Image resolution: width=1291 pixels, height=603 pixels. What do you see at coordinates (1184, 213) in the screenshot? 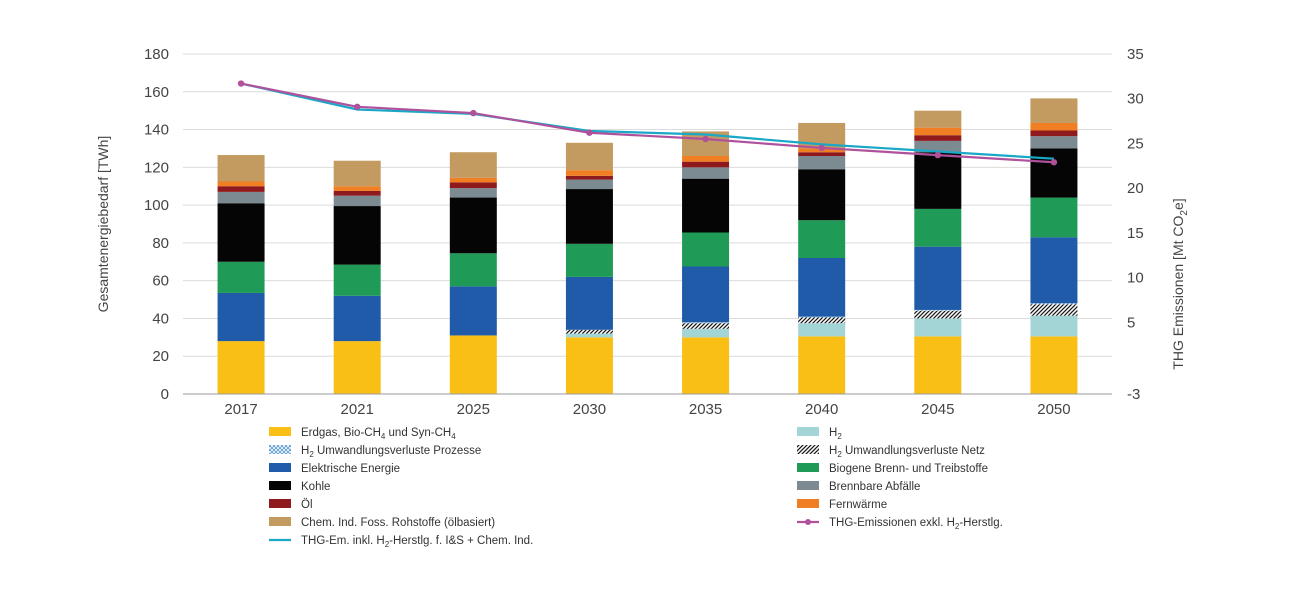
I see `y2-axis-title-sub: 2` at bounding box center [1184, 213].